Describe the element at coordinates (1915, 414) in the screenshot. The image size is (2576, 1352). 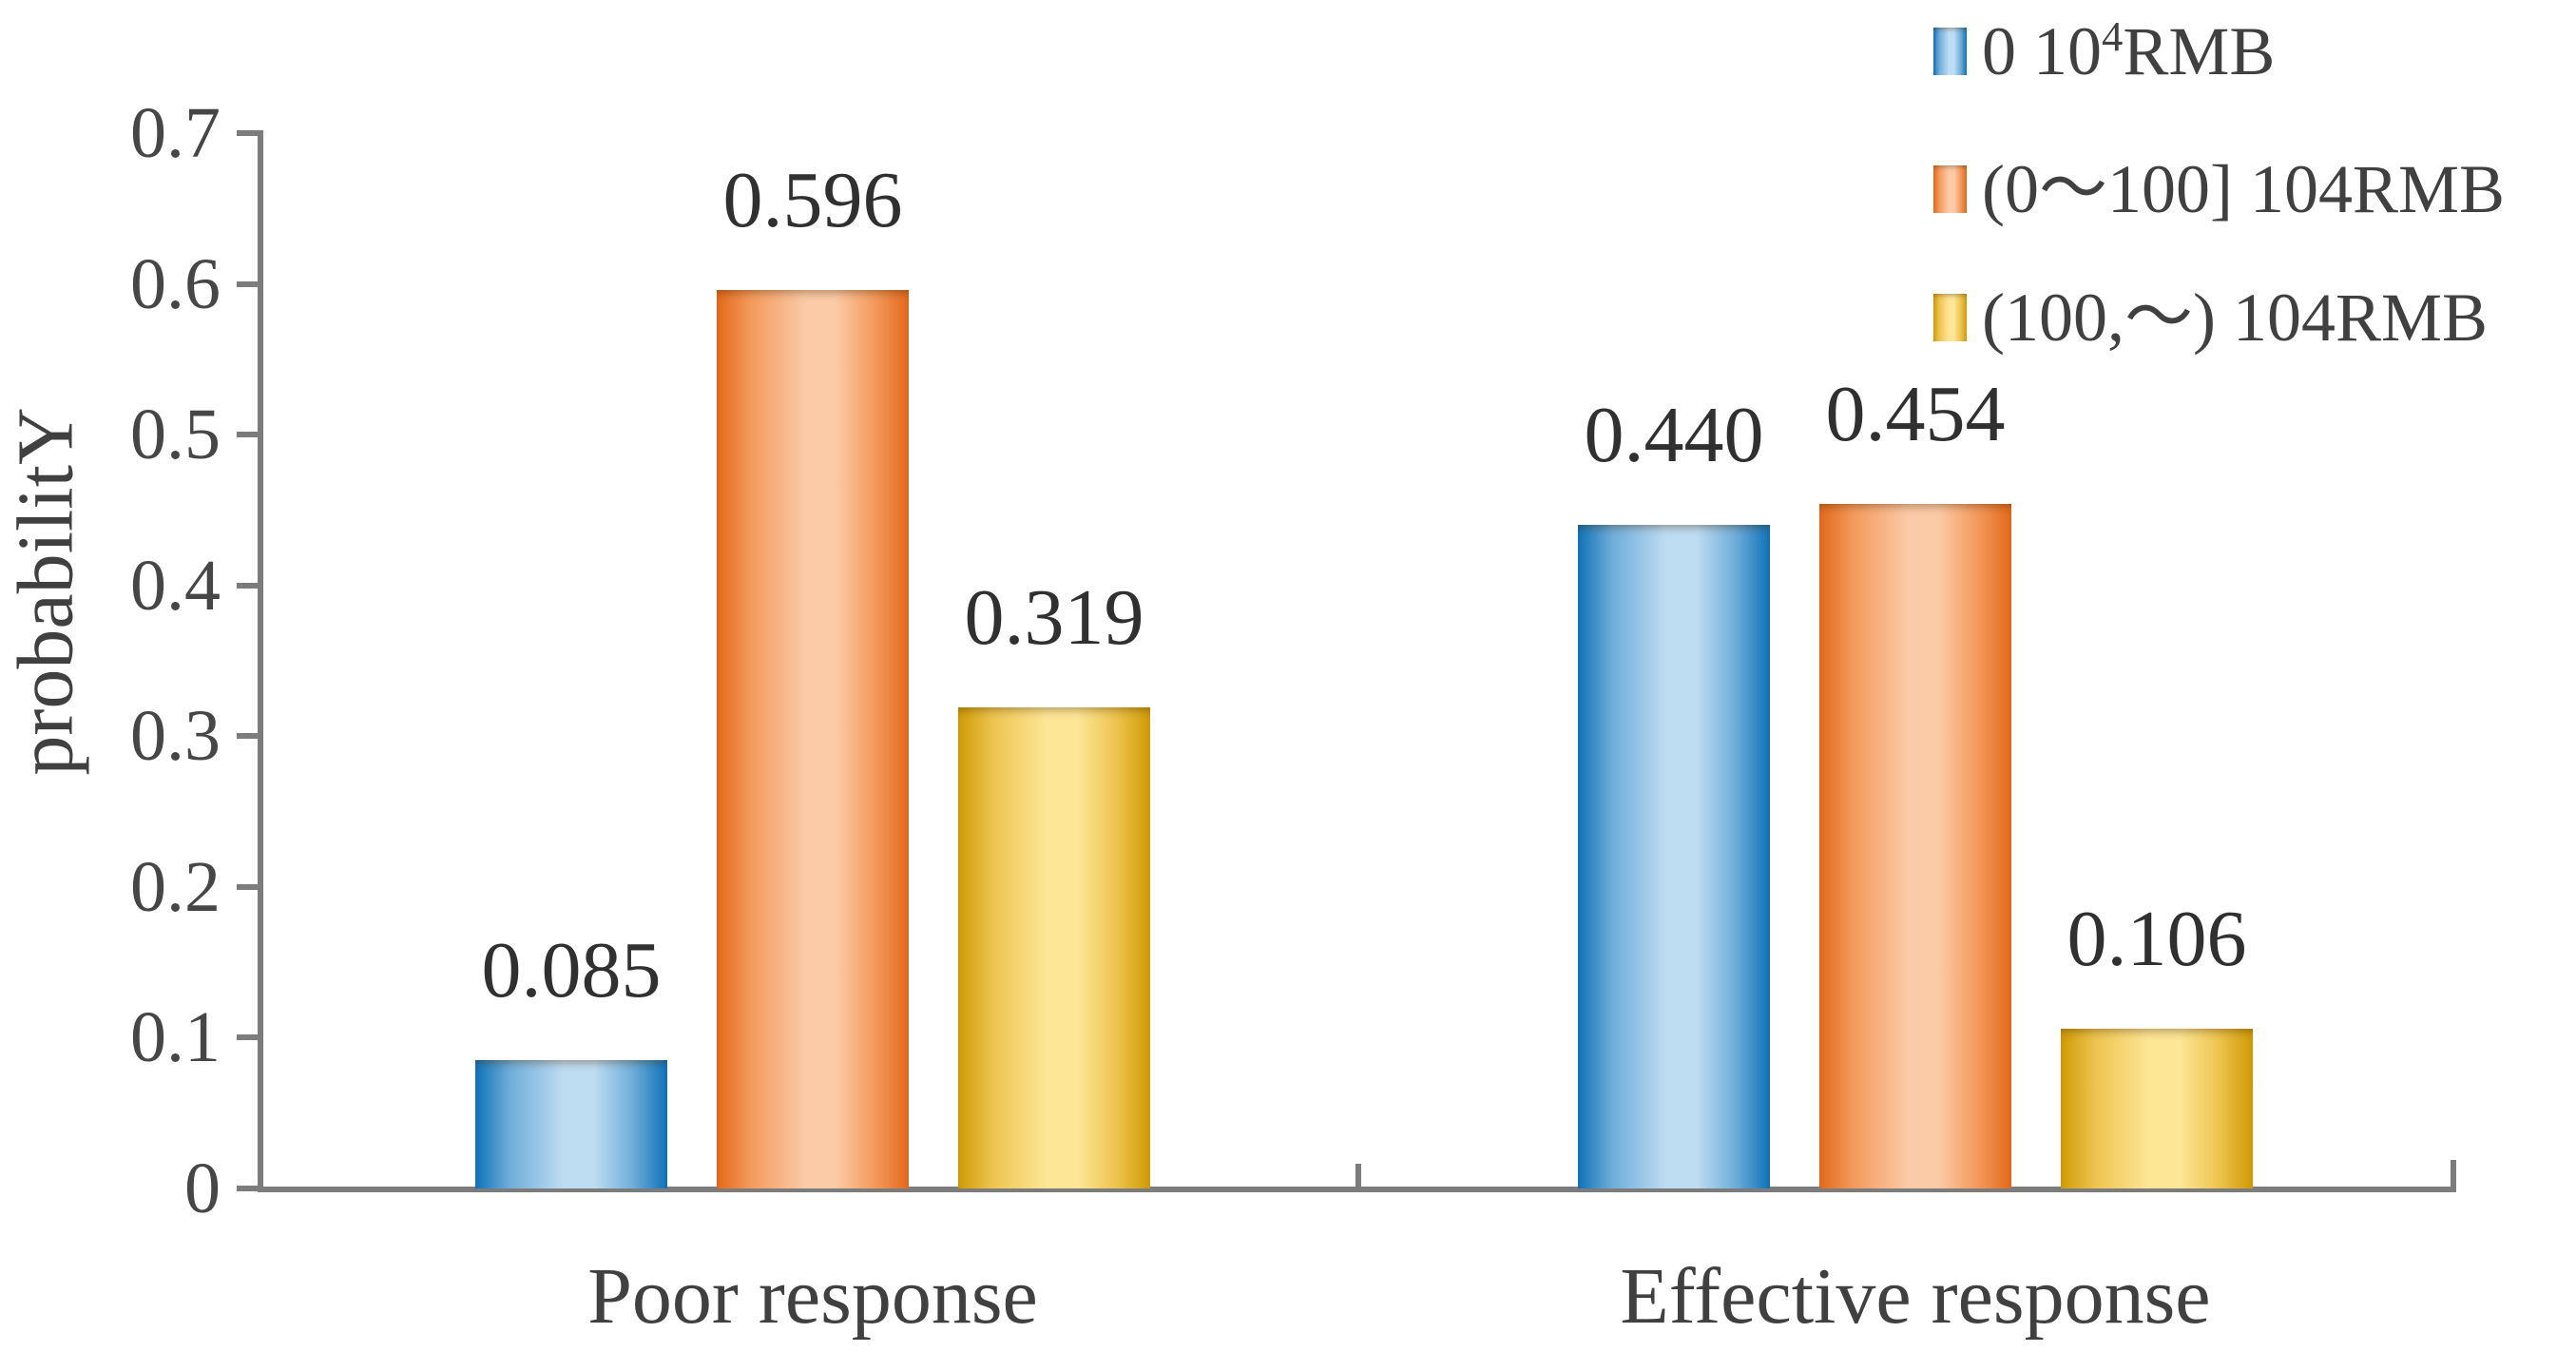
I see `bar-data-label: 0.454` at that location.